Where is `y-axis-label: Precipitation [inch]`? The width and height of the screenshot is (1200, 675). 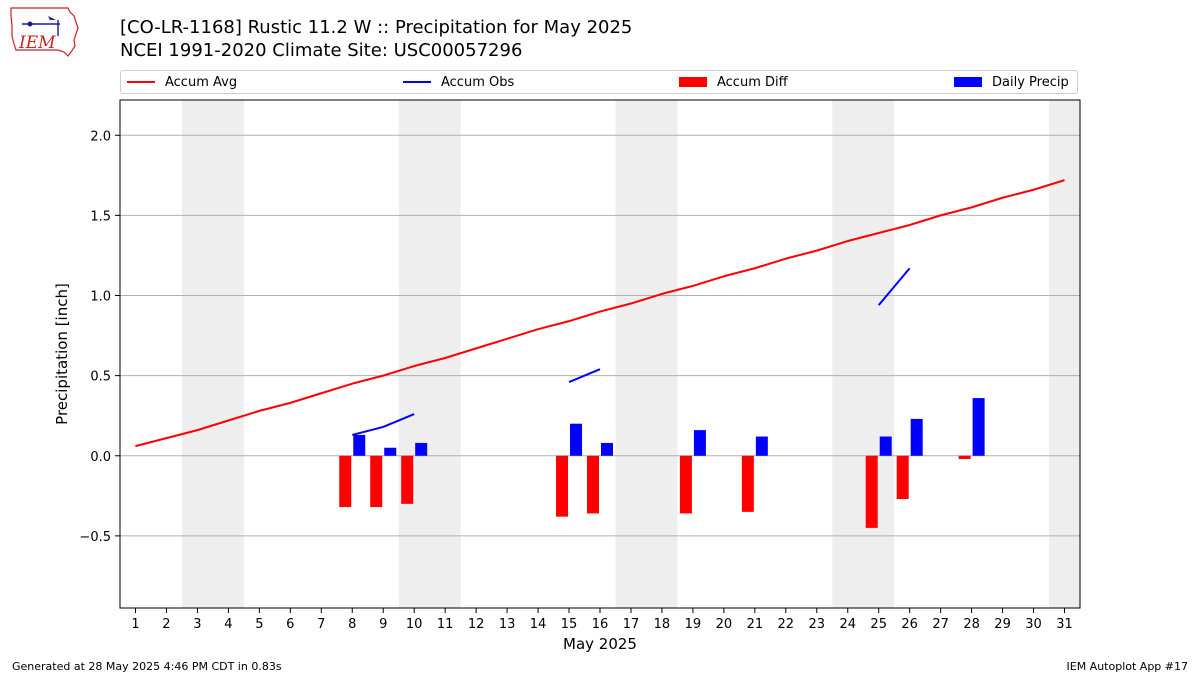 y-axis-label: Precipitation [inch] is located at coordinates (62, 354).